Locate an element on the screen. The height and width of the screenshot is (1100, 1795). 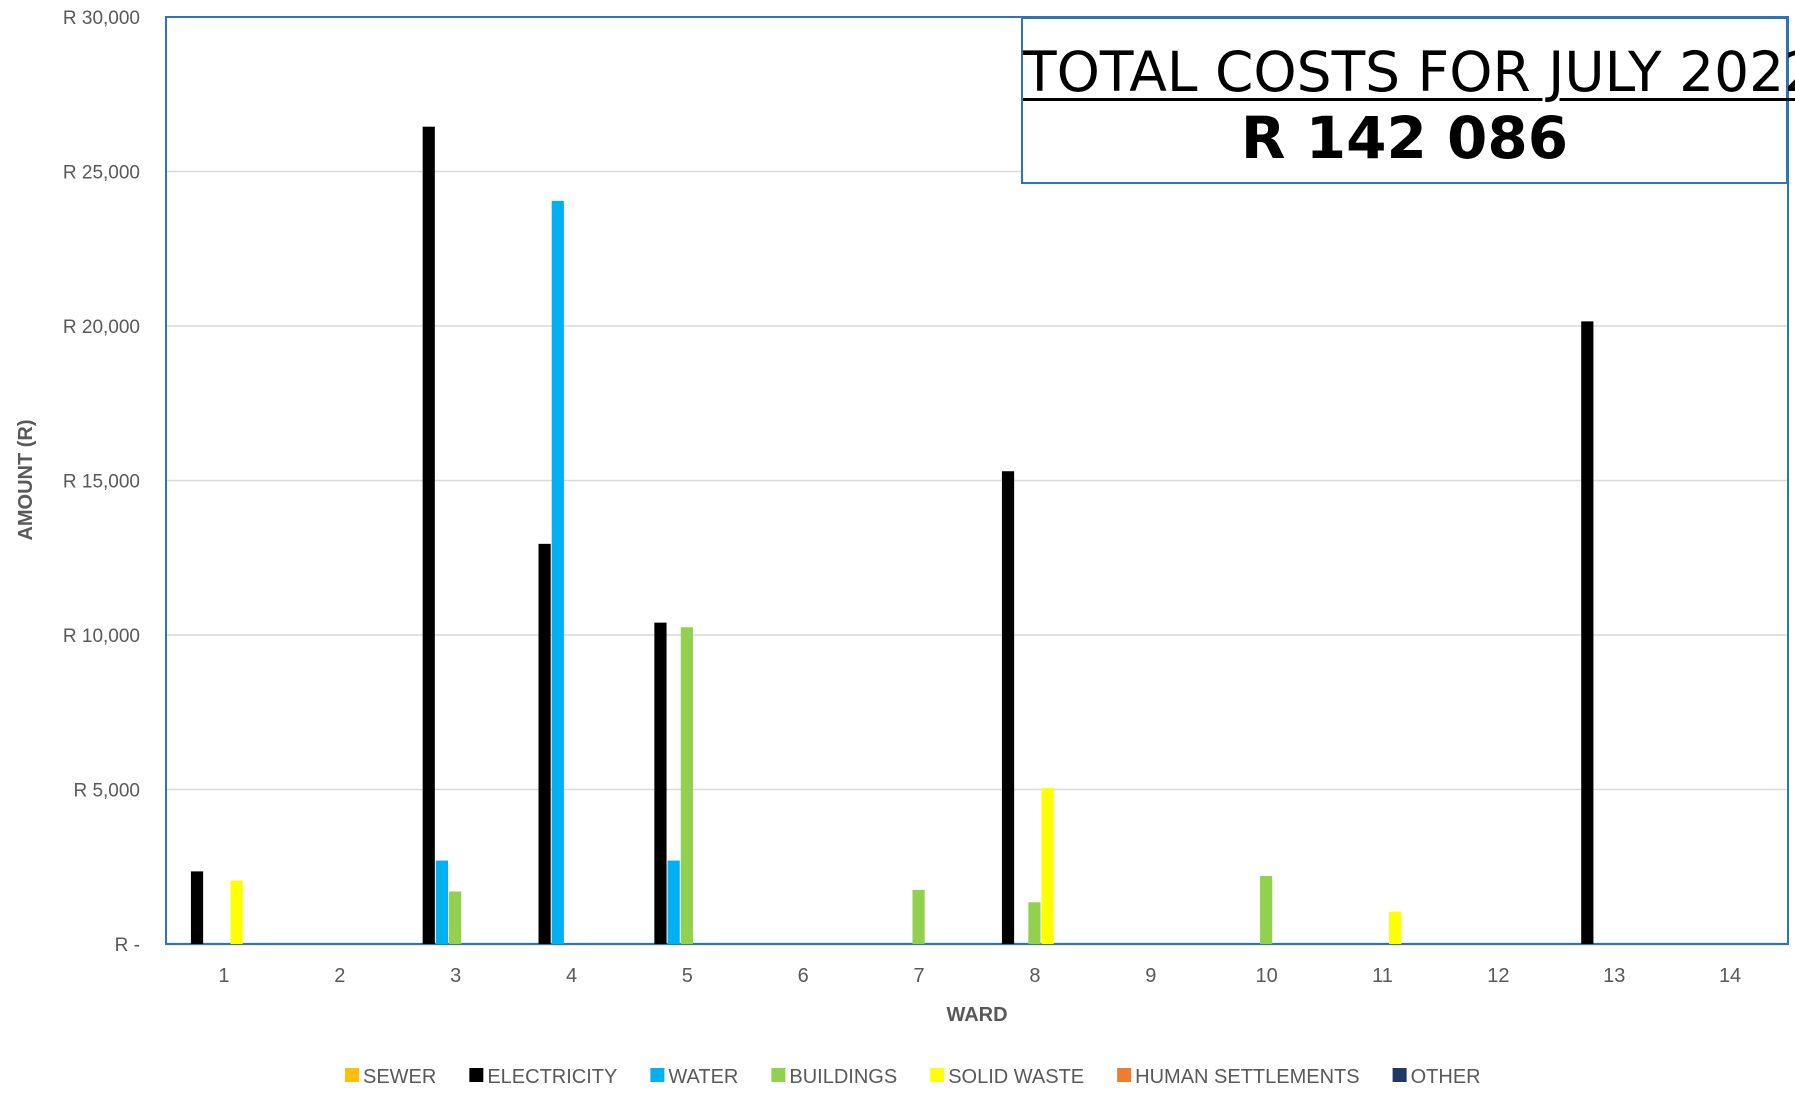
x-tick-label: 8 is located at coordinates (1034, 976).